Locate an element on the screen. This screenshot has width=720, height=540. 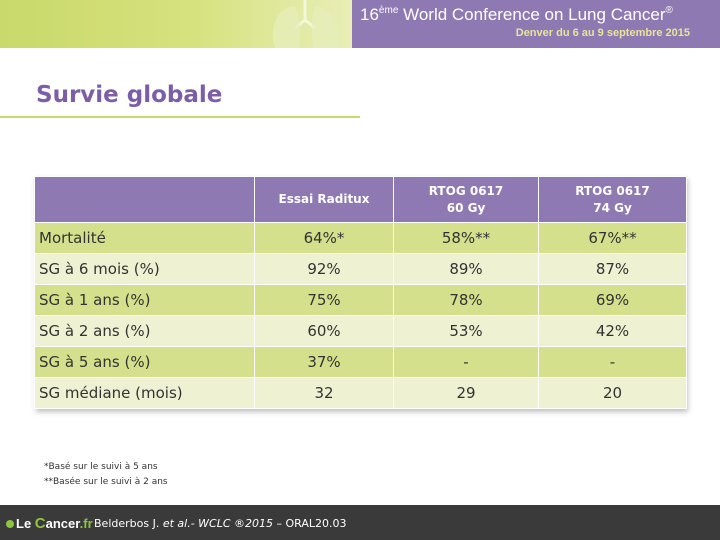
table-row: SG médiane (mois) 32 29 20 is located at coordinates (360, 393).